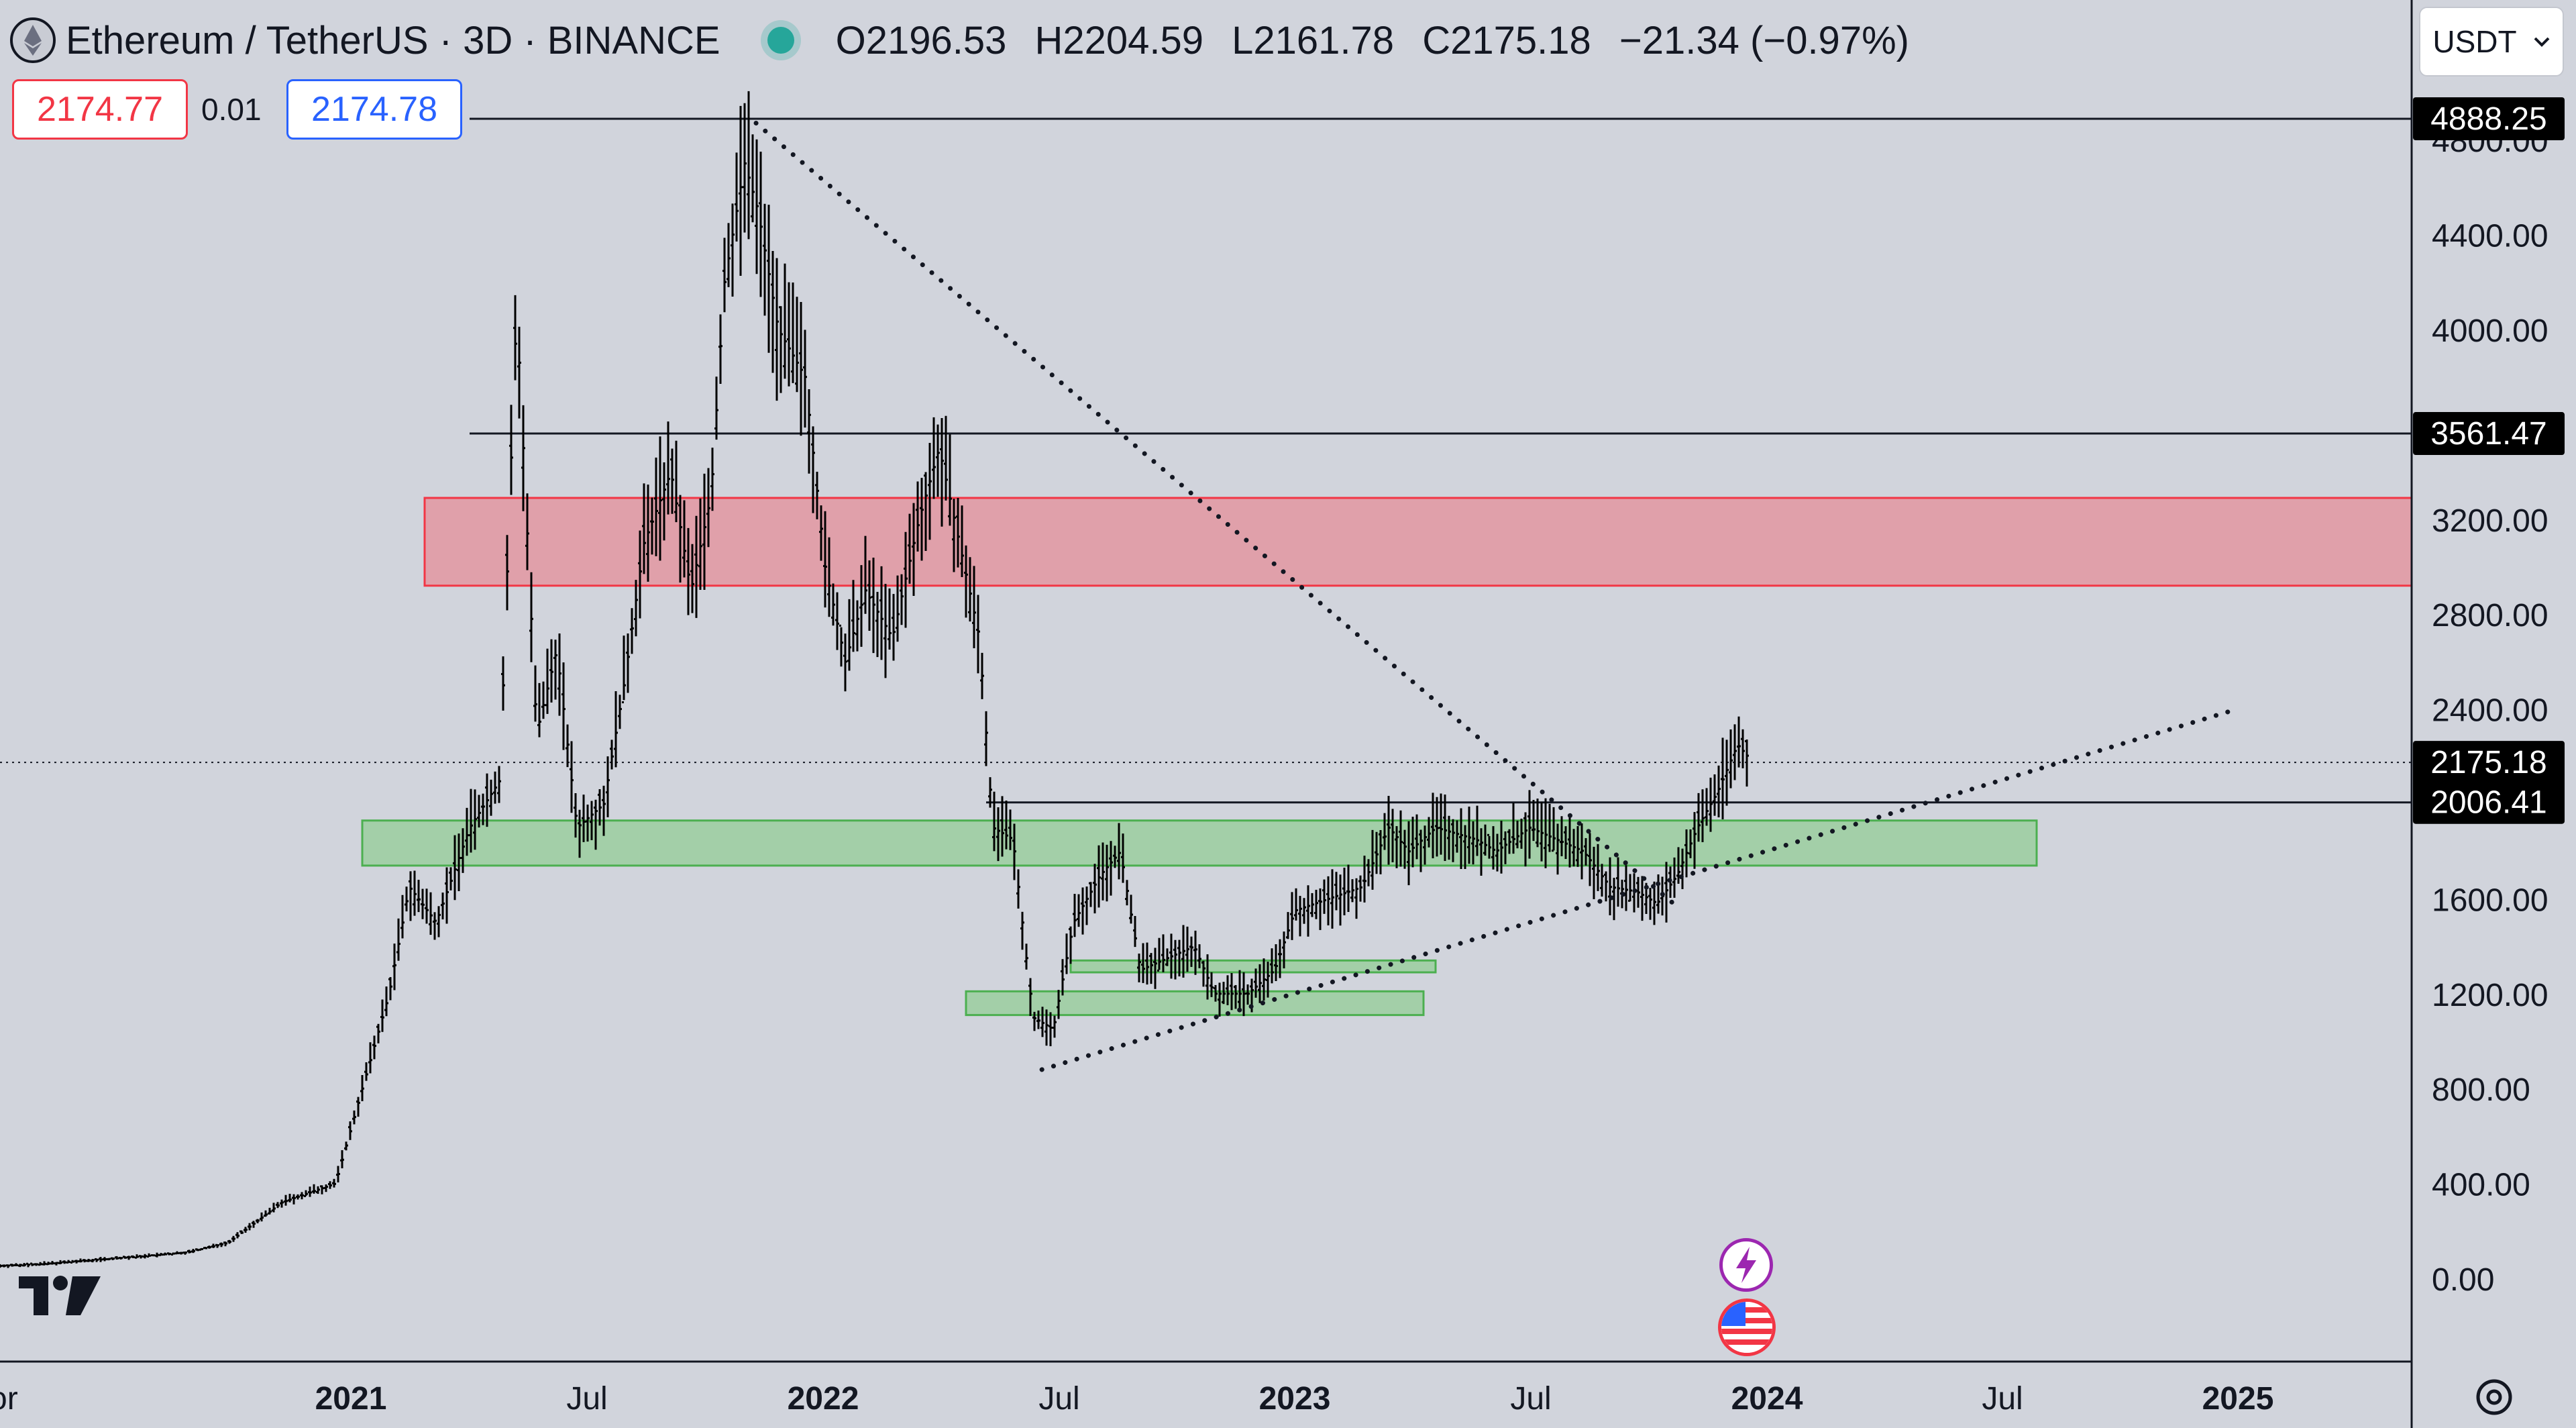 This screenshot has width=2576, height=1428. Describe the element at coordinates (1506, 40) in the screenshot. I see `close-value: C2175.18` at that location.